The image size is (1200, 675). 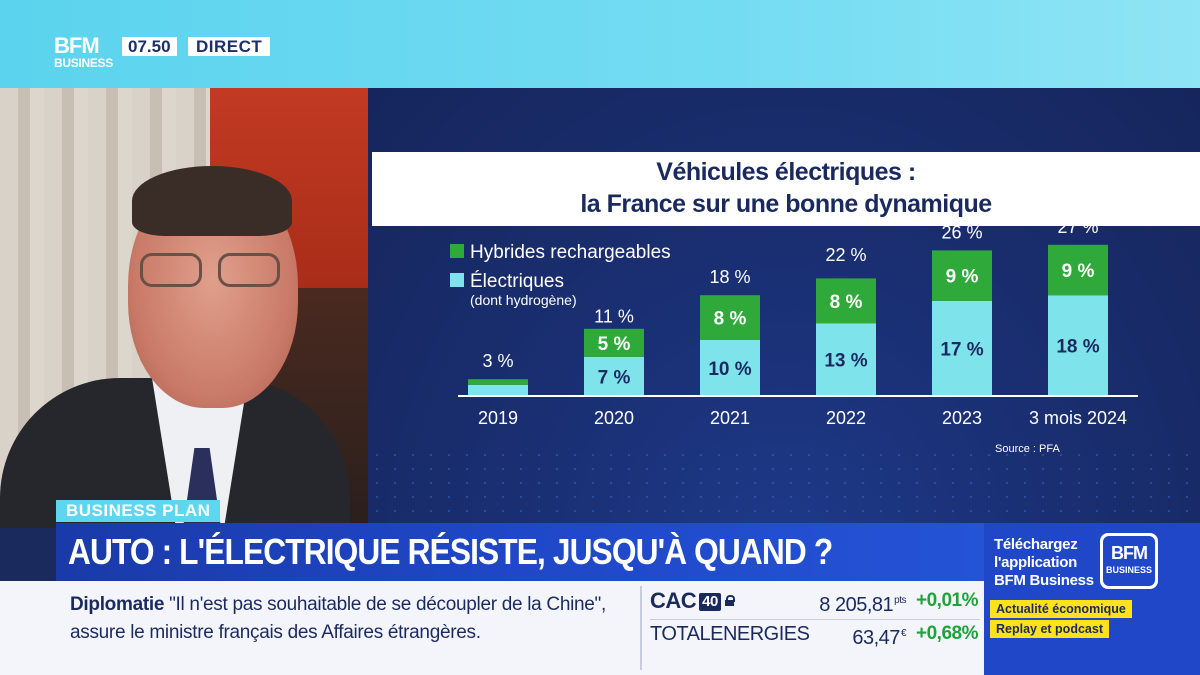 What do you see at coordinates (730, 418) in the screenshot?
I see `x-tick-label: 2021` at bounding box center [730, 418].